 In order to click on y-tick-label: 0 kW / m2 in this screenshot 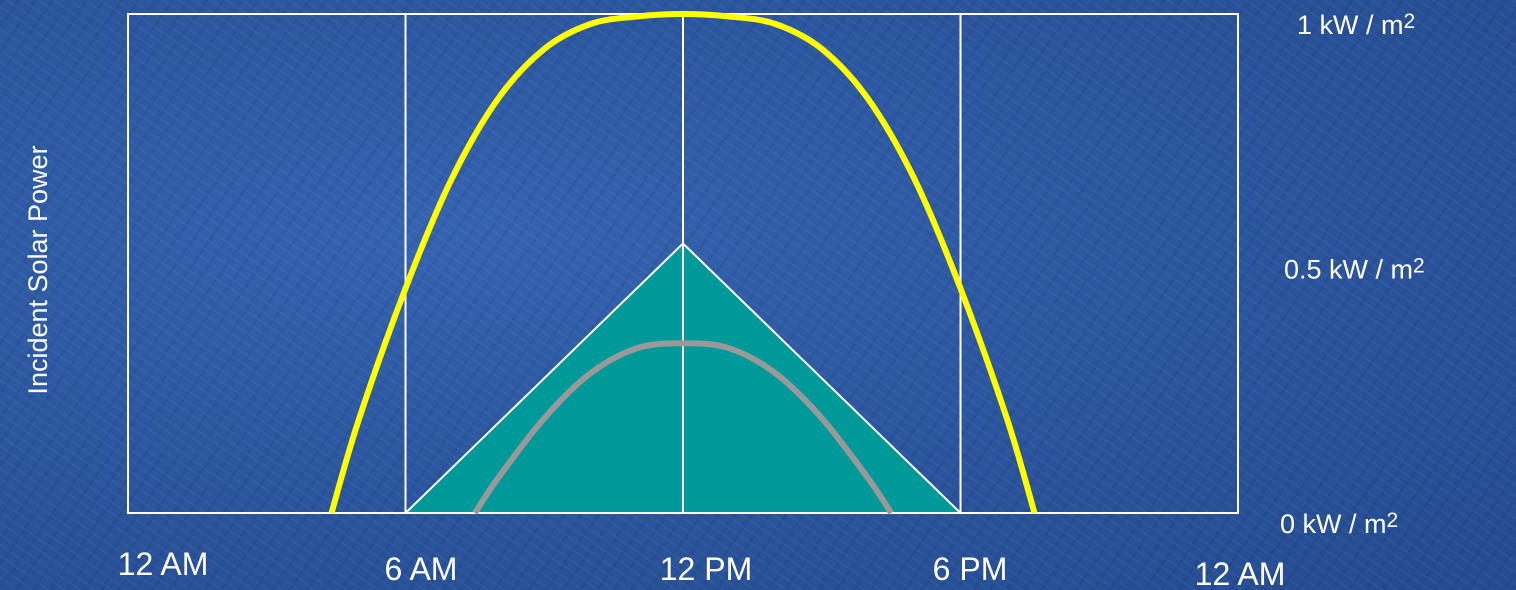, I will do `click(1339, 524)`.